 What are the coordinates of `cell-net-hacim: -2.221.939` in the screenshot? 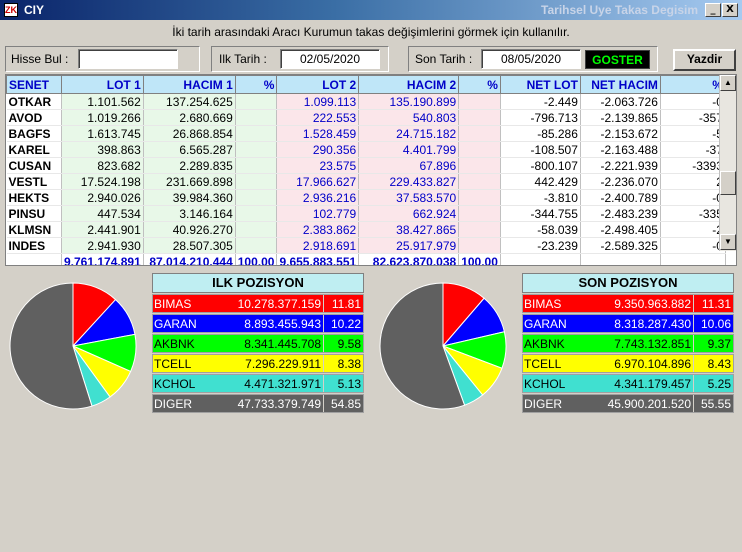 It's located at (620, 165).